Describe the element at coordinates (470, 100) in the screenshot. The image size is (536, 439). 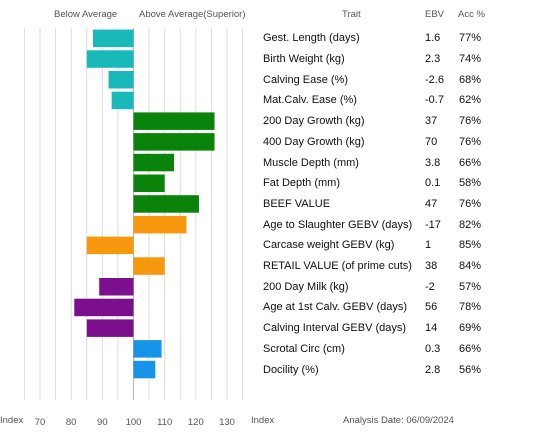
I see `acc-value: 62%` at that location.